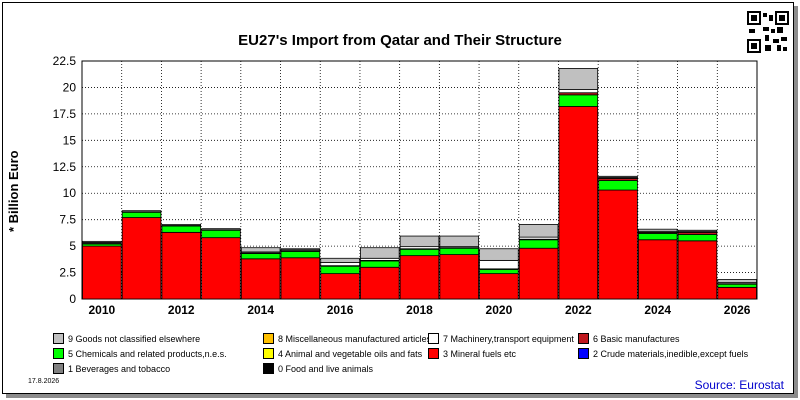 The height and width of the screenshot is (400, 800). I want to click on legend-item: 5 Chemicals and related products,n.e.s., so click(140, 353).